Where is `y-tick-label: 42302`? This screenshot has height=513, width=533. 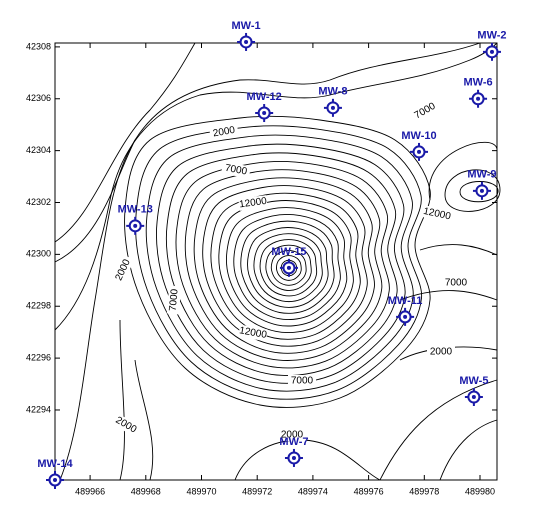 y-tick-label: 42302 is located at coordinates (38, 202).